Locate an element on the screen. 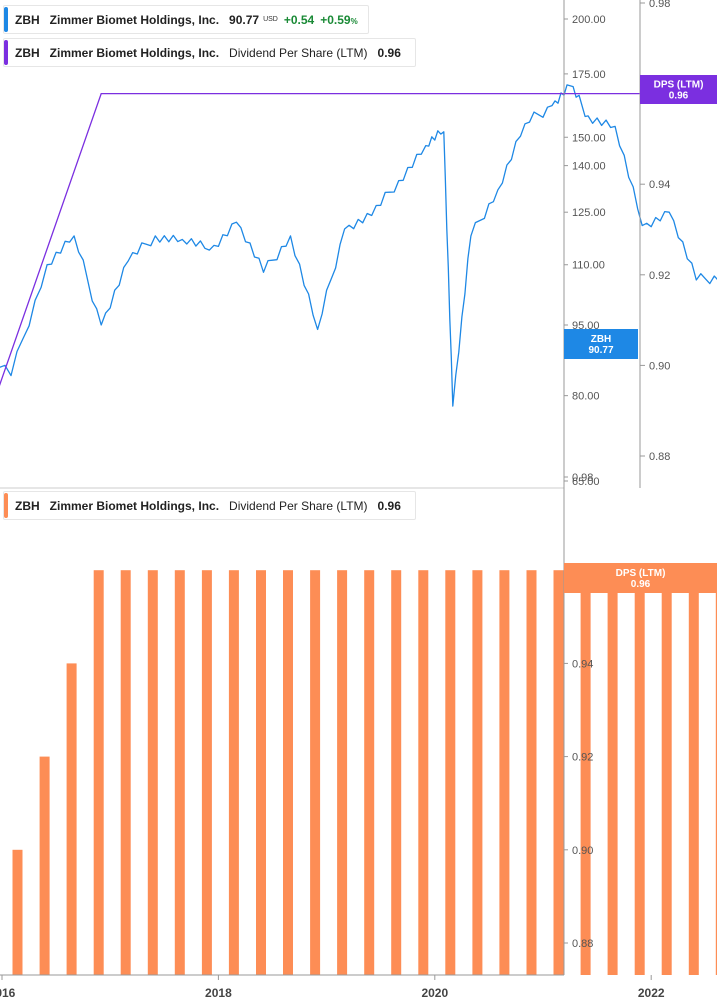 This screenshot has width=717, height=1005. dps-line-legend-company: Zimmer Biomet Holdings, Inc. is located at coordinates (134, 52).